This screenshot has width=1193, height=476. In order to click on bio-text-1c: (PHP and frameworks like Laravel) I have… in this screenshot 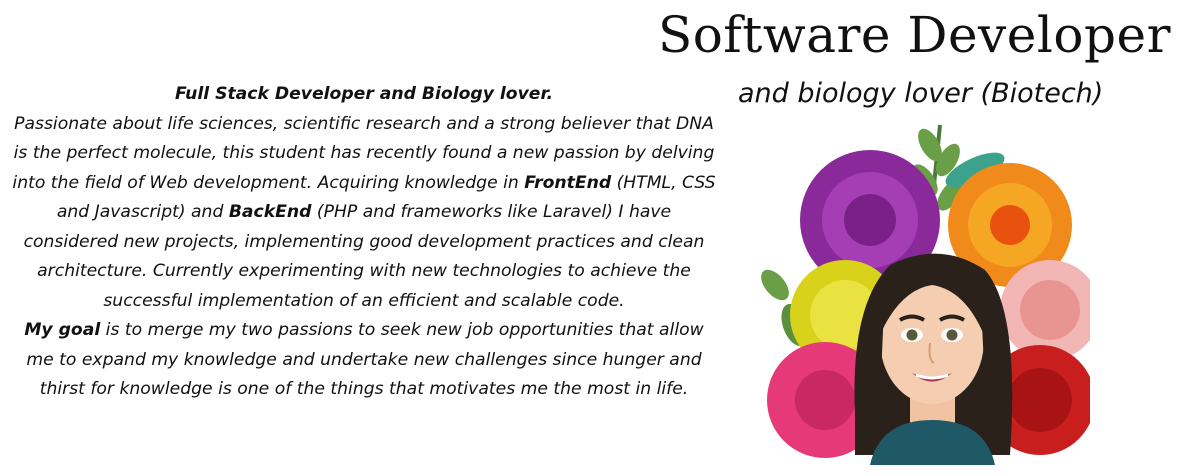, I will do `click(364, 256)`.